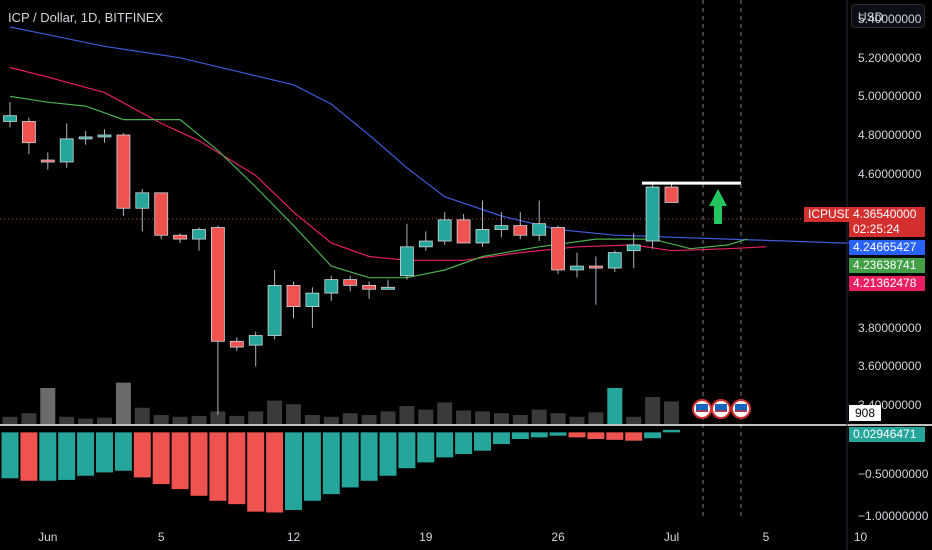 Image resolution: width=932 pixels, height=550 pixels. What do you see at coordinates (86, 17) in the screenshot?
I see `chart-title: ICP / Dollar, 1D, BITFINEX` at bounding box center [86, 17].